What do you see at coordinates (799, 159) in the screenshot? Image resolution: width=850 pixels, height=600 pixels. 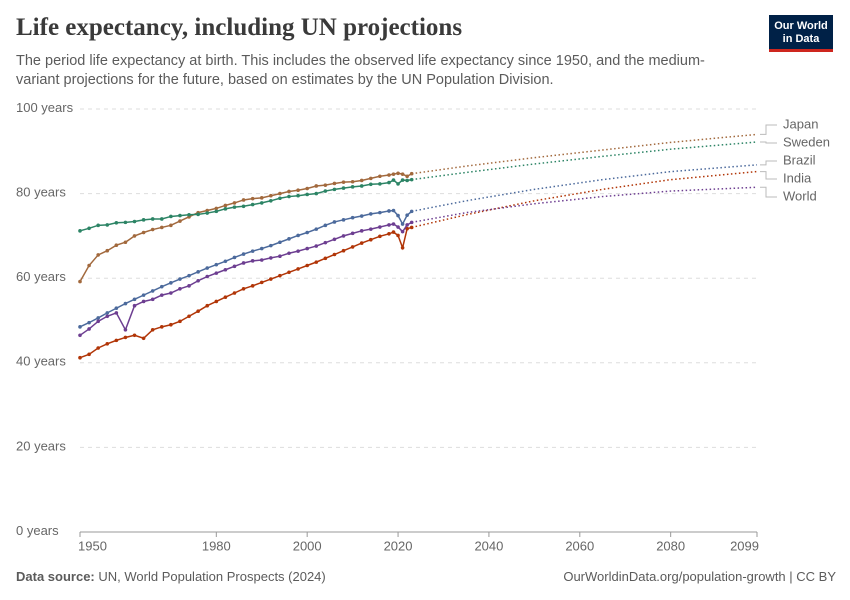 I see `series-label: Brazil` at bounding box center [799, 159].